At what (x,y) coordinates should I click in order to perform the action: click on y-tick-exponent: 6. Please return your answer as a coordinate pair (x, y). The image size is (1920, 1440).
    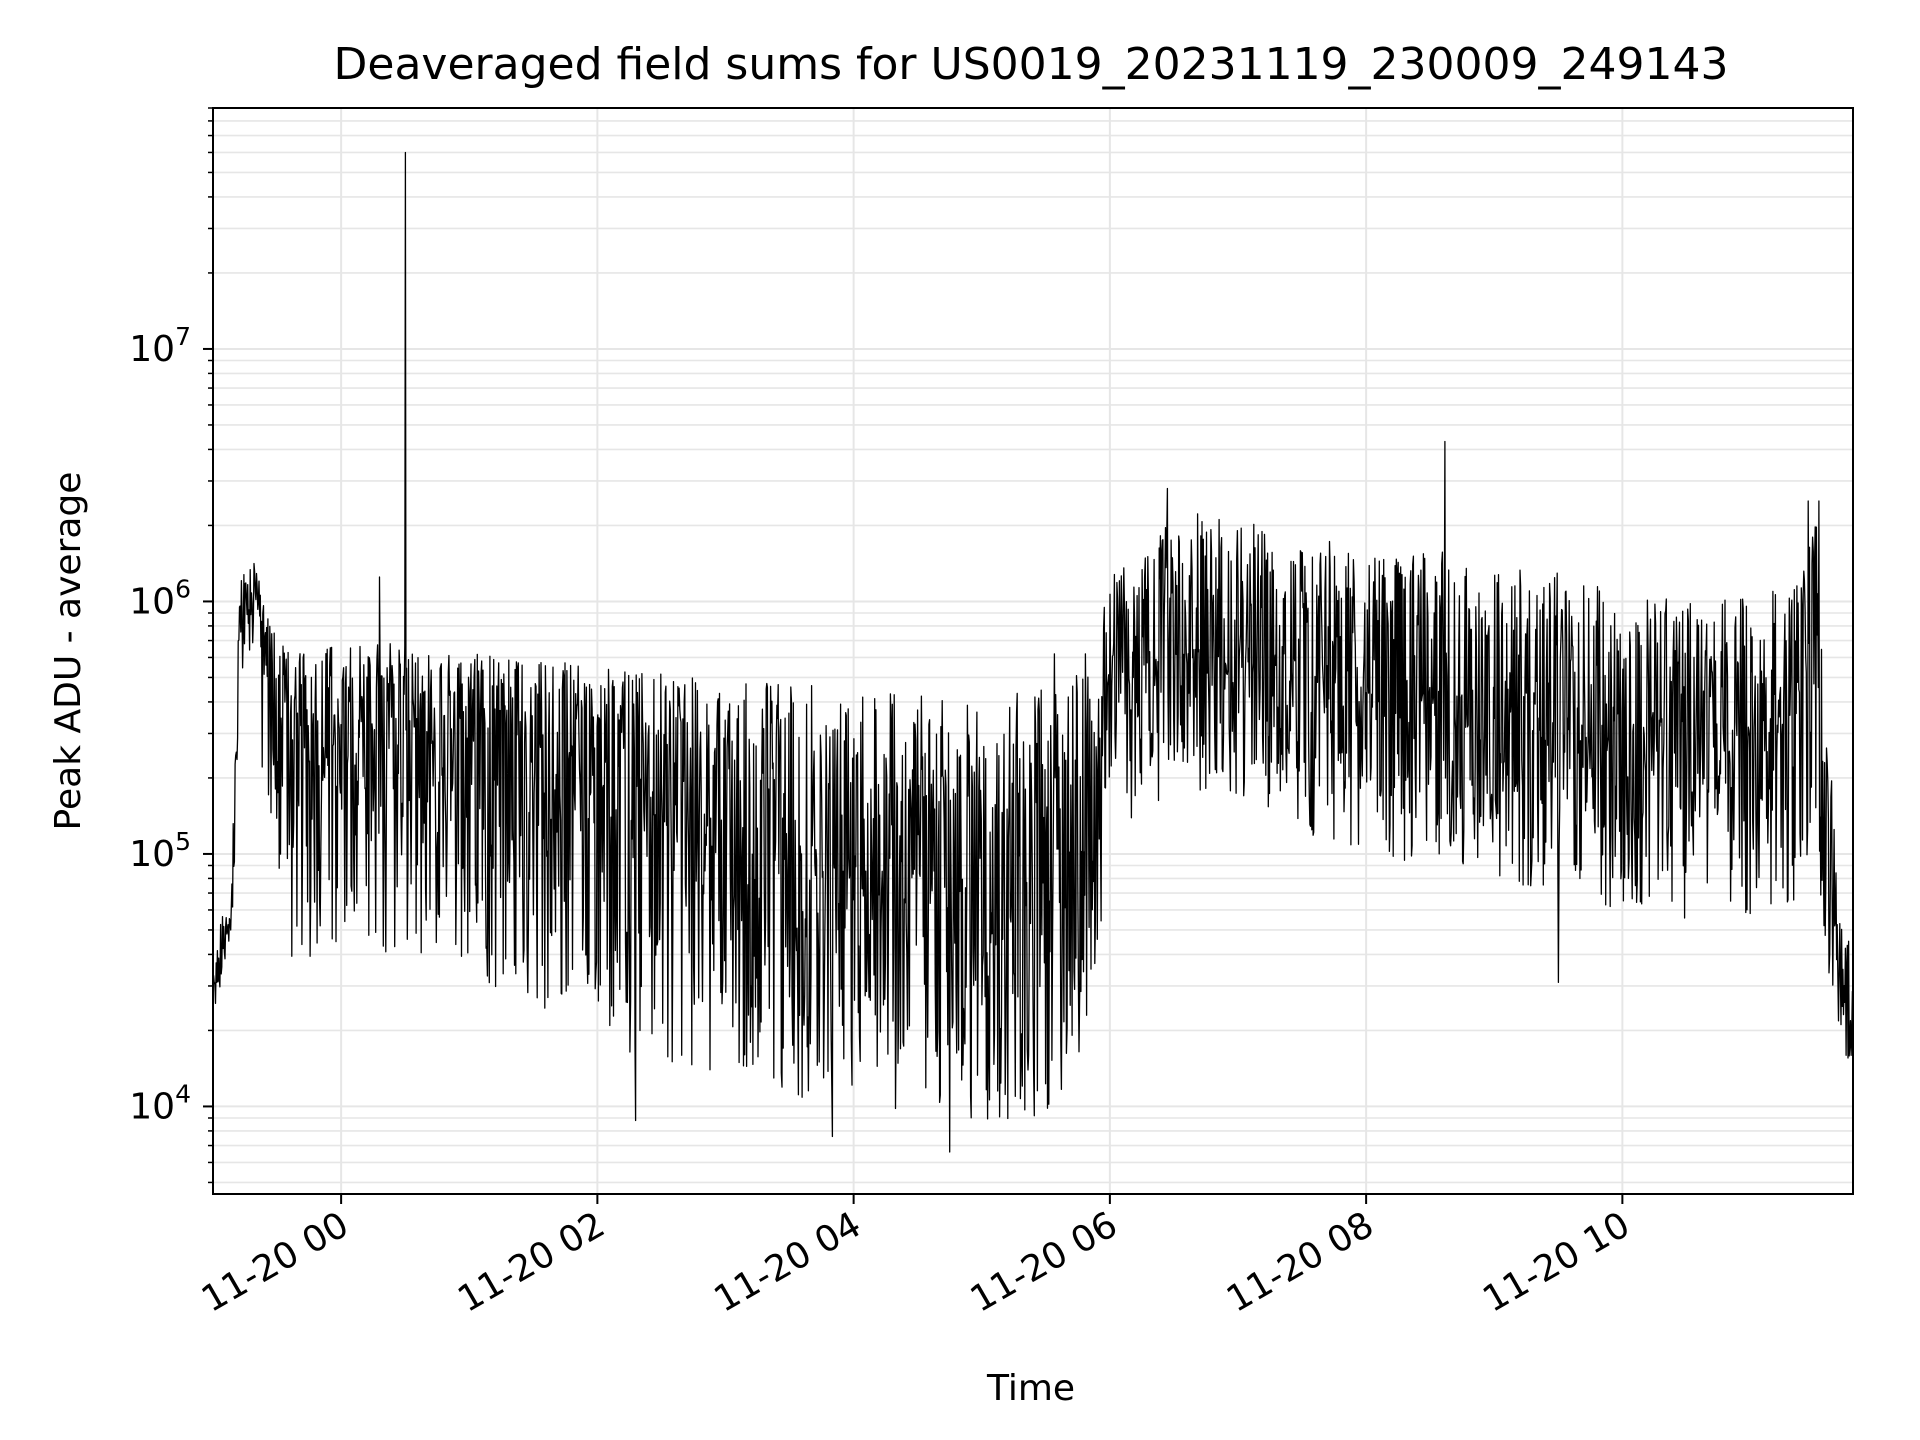
    Looking at the image, I should click on (183, 588).